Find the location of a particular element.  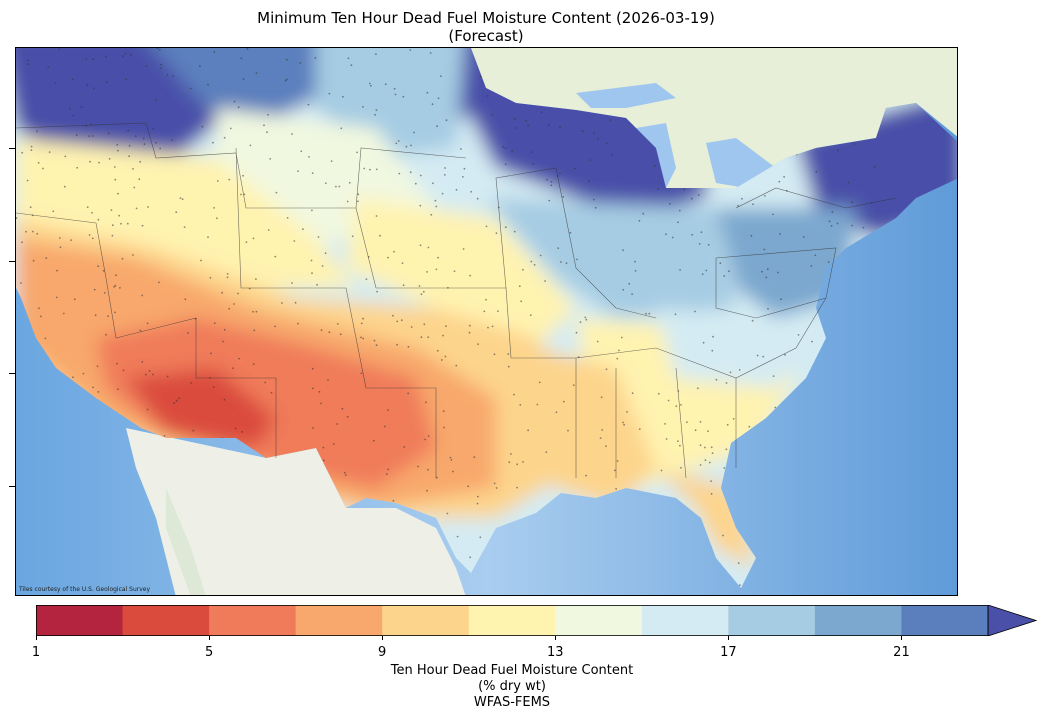

colorbar-tick-label: 1 is located at coordinates (36, 652).